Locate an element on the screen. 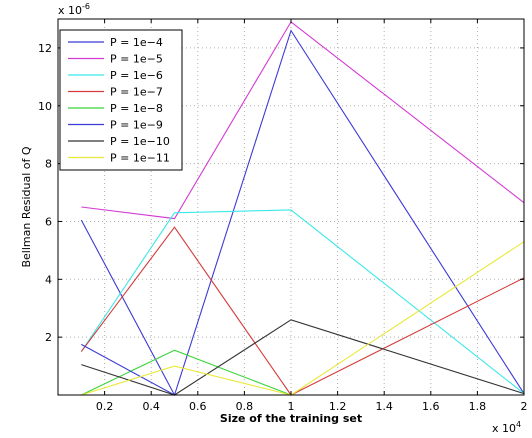 The width and height of the screenshot is (532, 438). x-multiplier-base: x 10 is located at coordinates (504, 428).